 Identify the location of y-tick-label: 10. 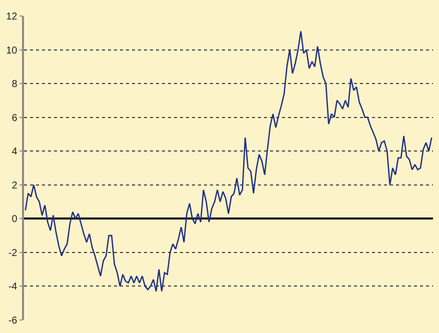
(12, 50).